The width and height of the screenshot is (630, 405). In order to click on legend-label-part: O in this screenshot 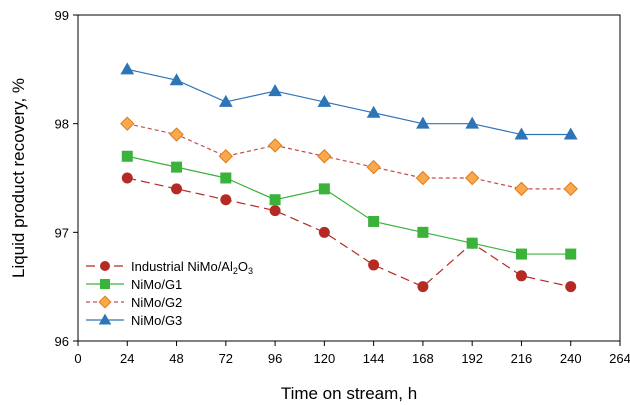, I will do `click(243, 266)`.